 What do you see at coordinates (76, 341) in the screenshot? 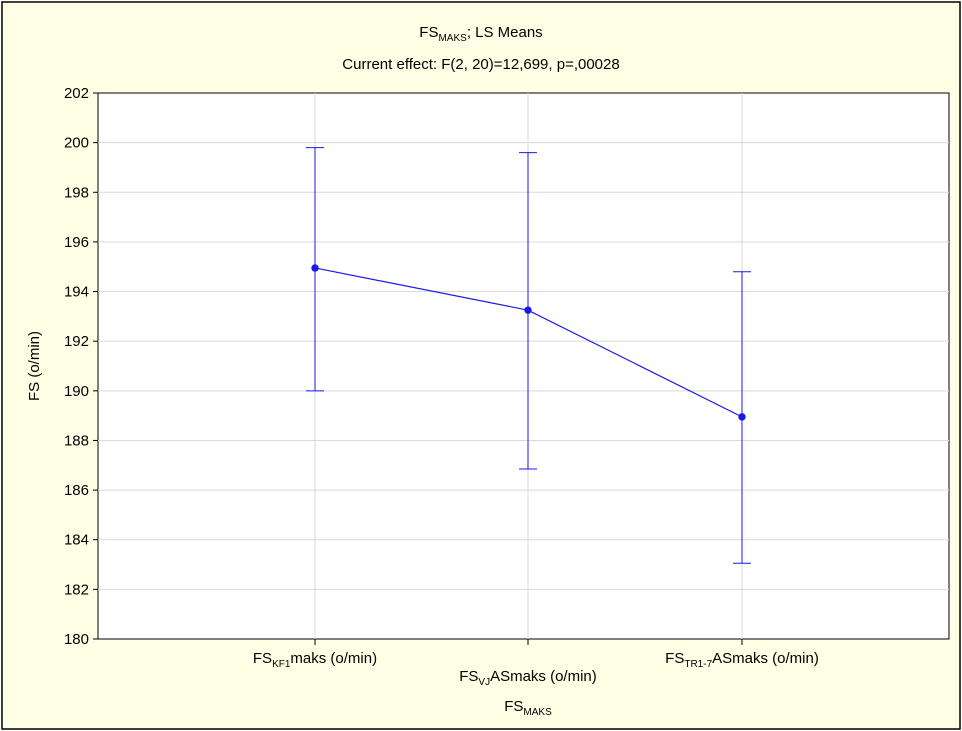
I see `y-tick-label: 192` at bounding box center [76, 341].